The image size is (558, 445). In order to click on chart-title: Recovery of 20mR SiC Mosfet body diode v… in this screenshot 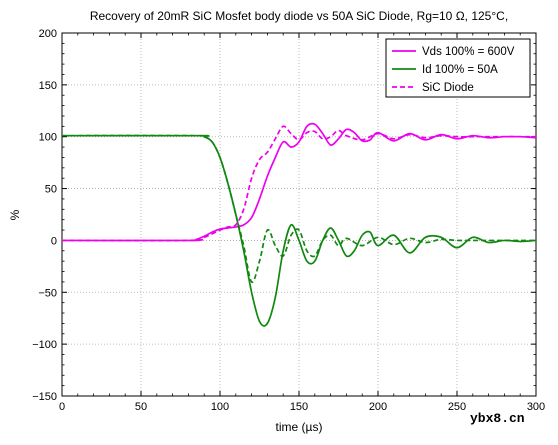, I will do `click(299, 16)`.